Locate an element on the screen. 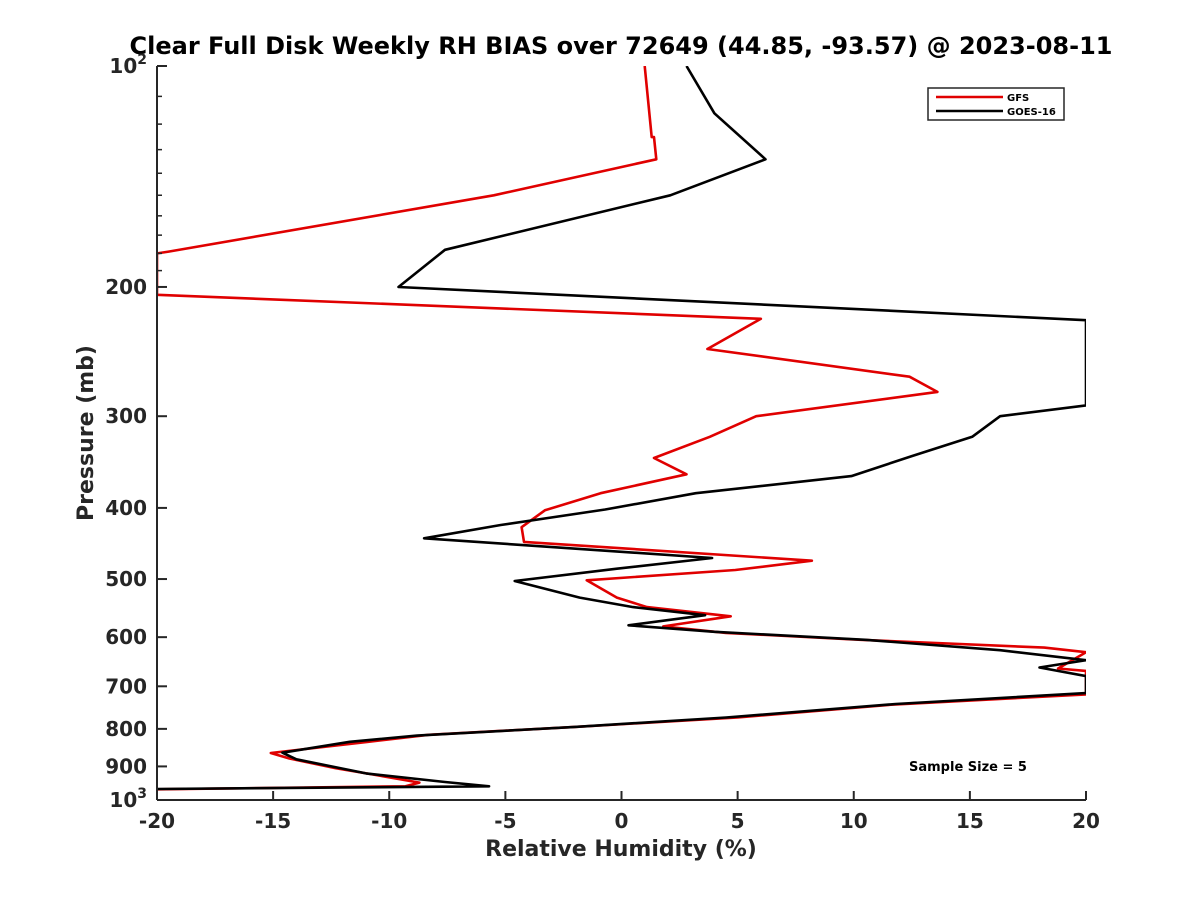 This screenshot has width=1200, height=900. legend-label-goes16: GOES-16 is located at coordinates (1031, 112).